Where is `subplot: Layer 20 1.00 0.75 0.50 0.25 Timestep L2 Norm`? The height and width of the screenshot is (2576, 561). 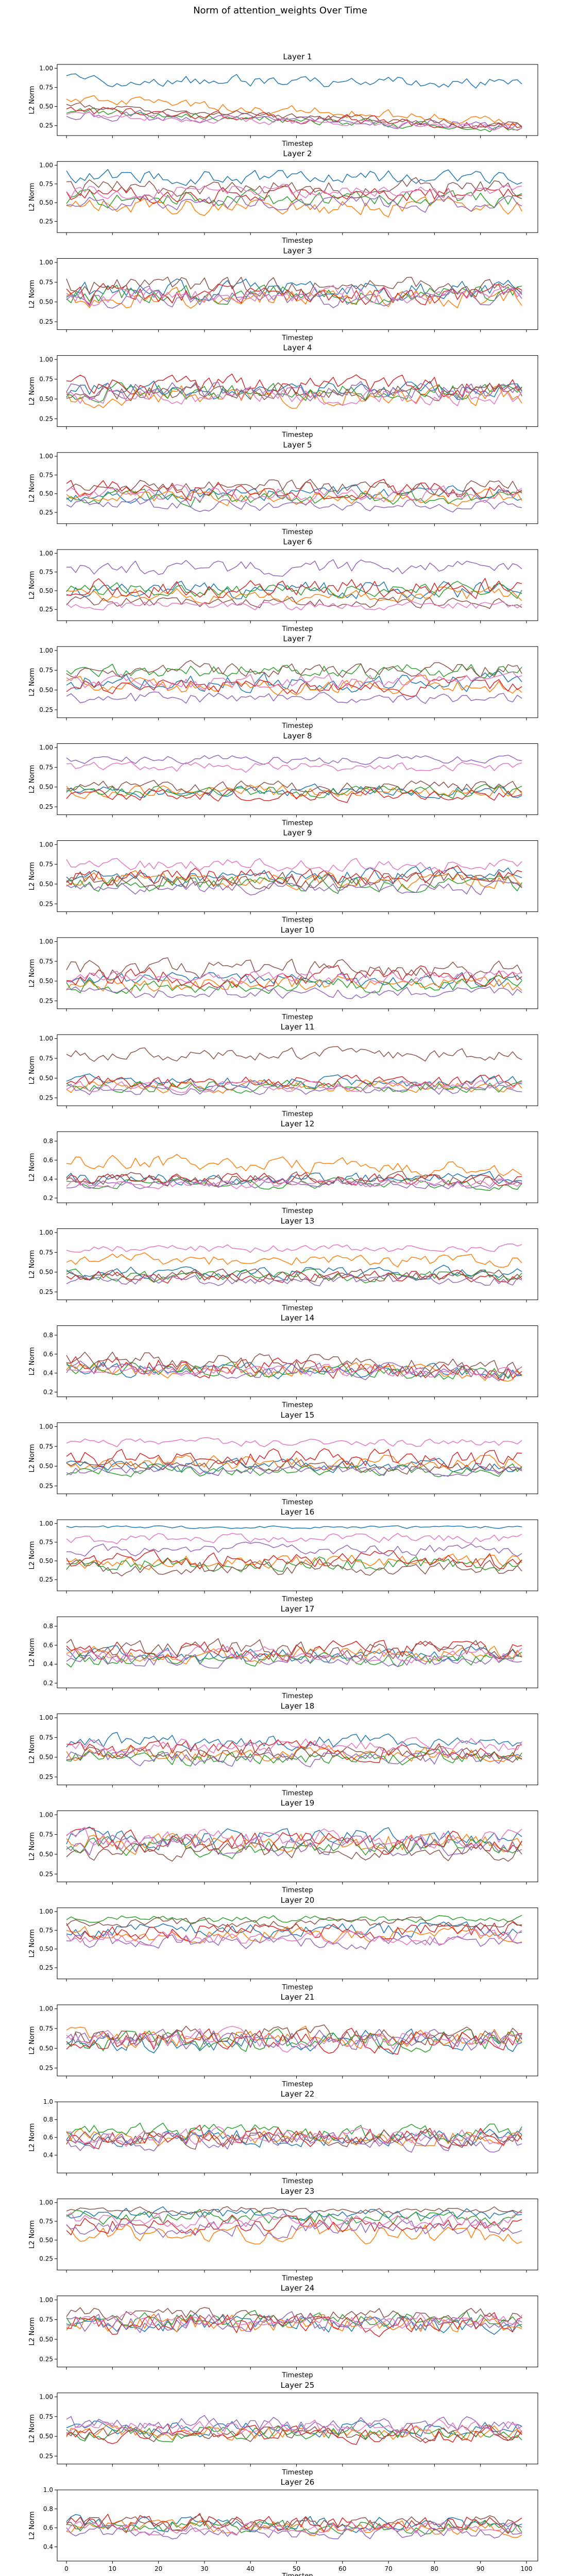
subplot: Layer 20 1.00 0.75 0.50 0.25 Timestep L2 Norm is located at coordinates (283, 1944).